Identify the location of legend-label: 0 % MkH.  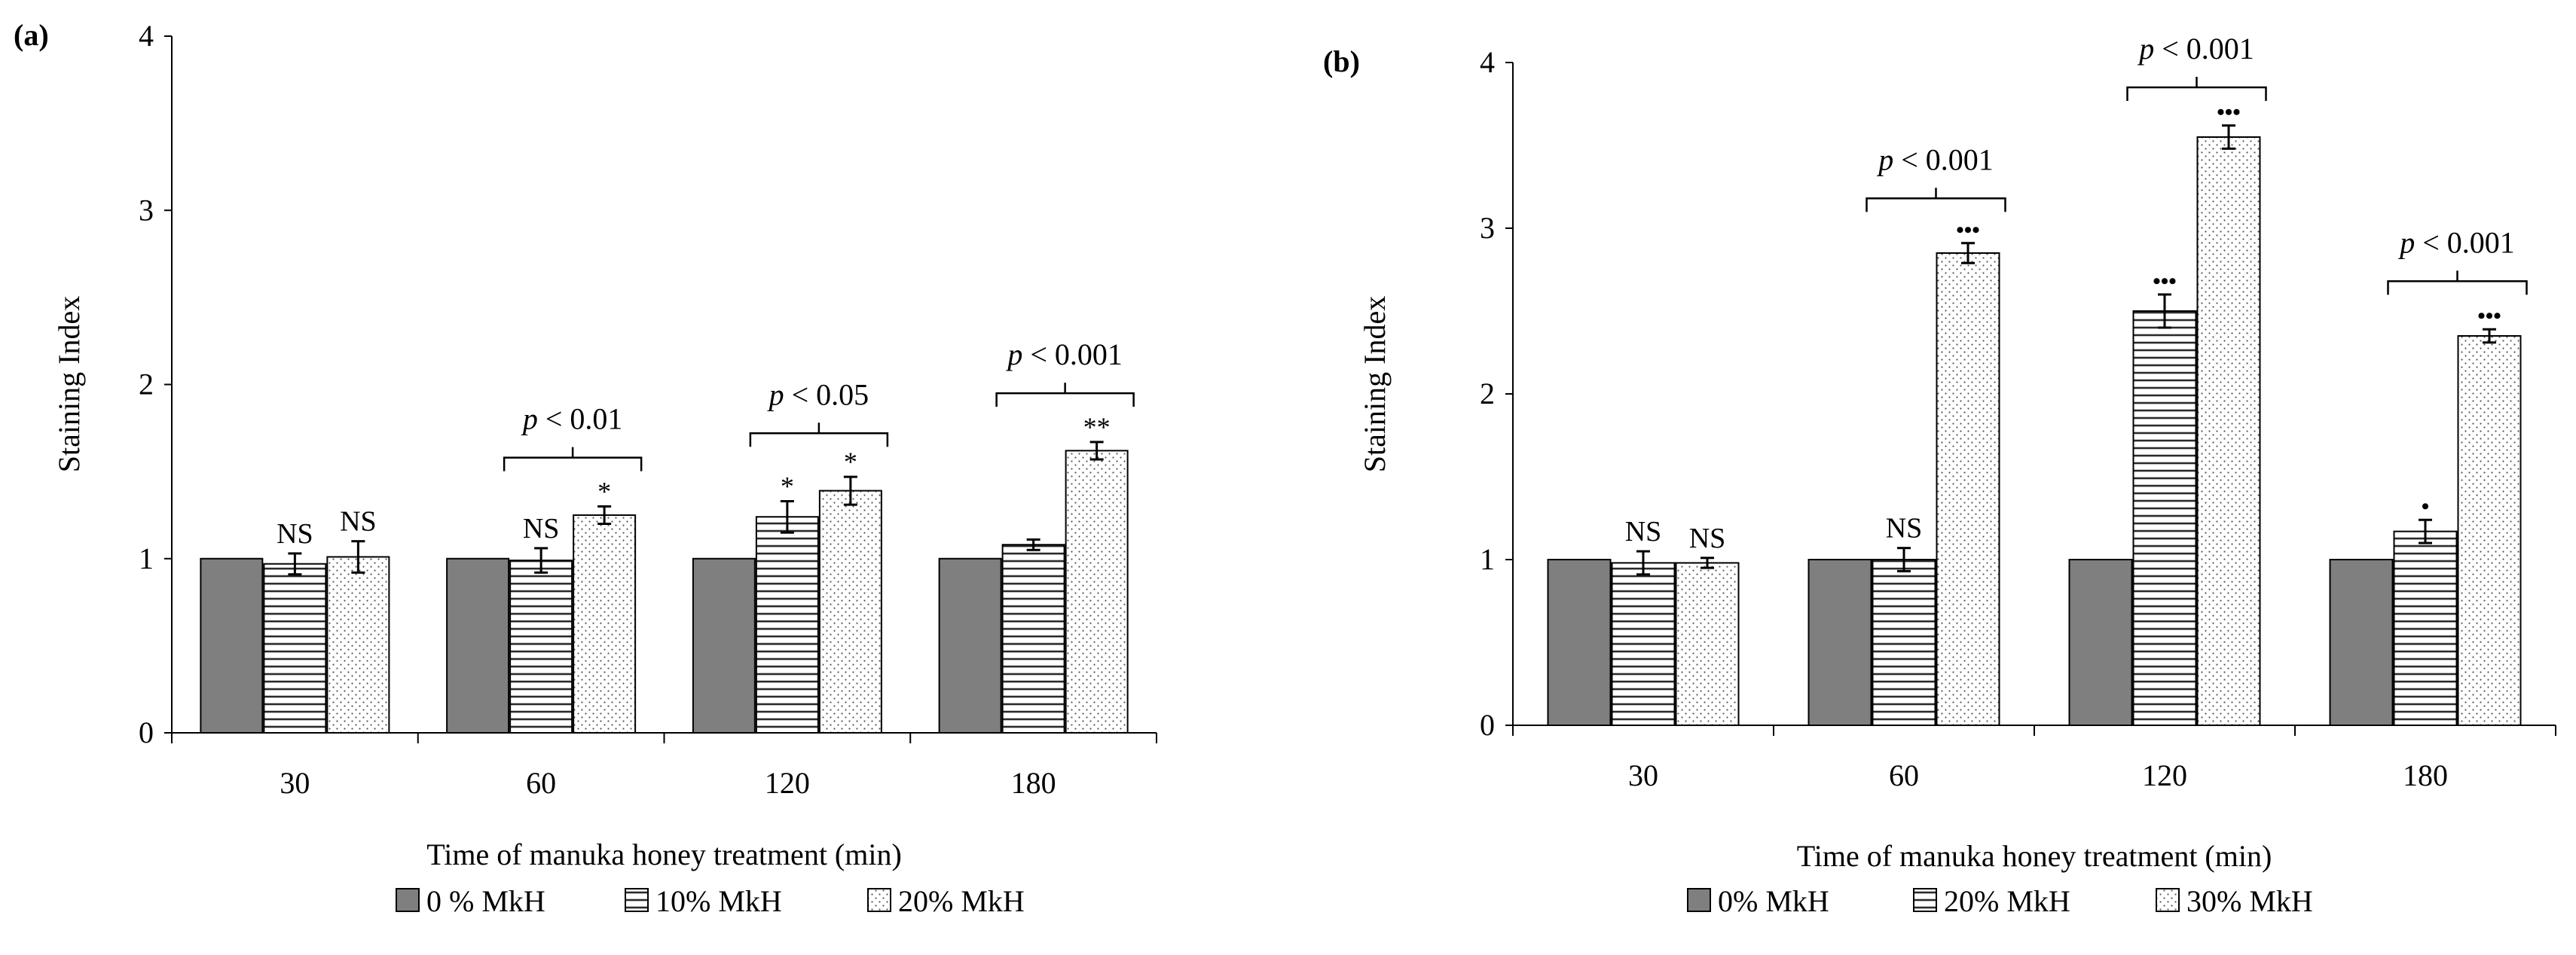
(485, 901).